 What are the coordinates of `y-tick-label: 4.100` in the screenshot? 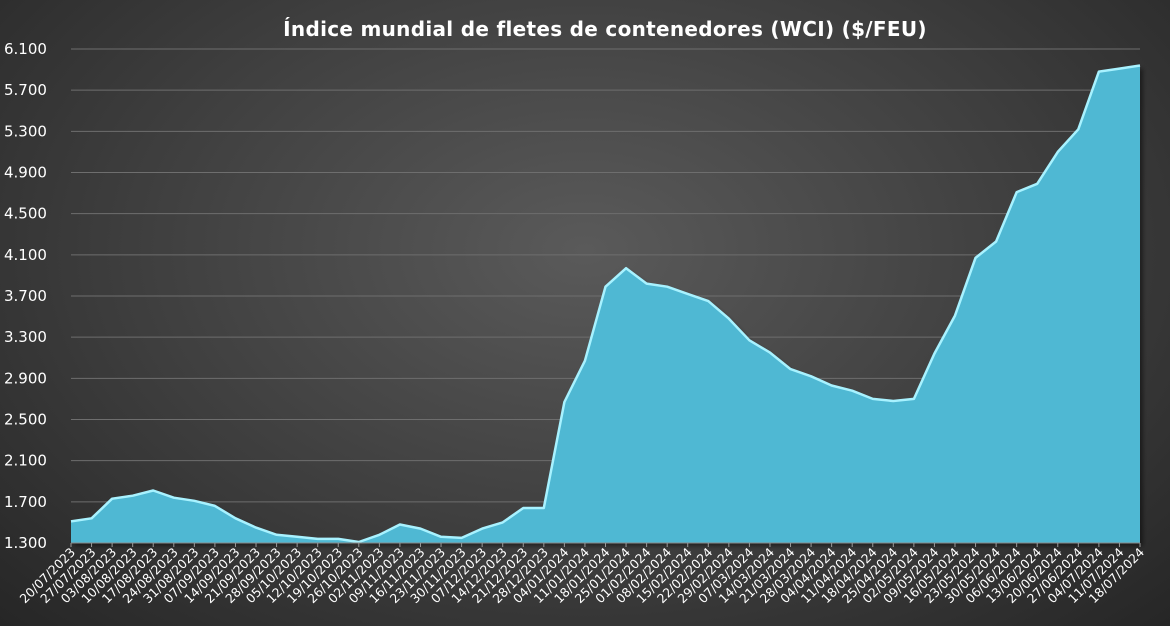 It's located at (25, 255).